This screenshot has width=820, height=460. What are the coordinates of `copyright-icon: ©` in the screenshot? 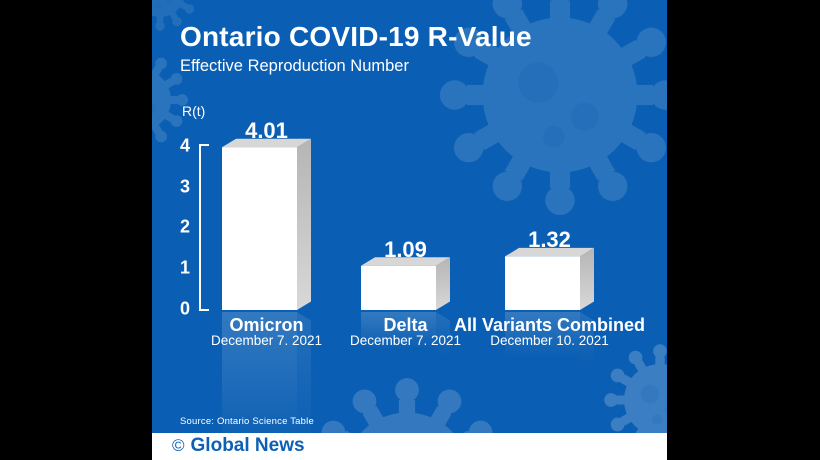 It's located at (178, 445).